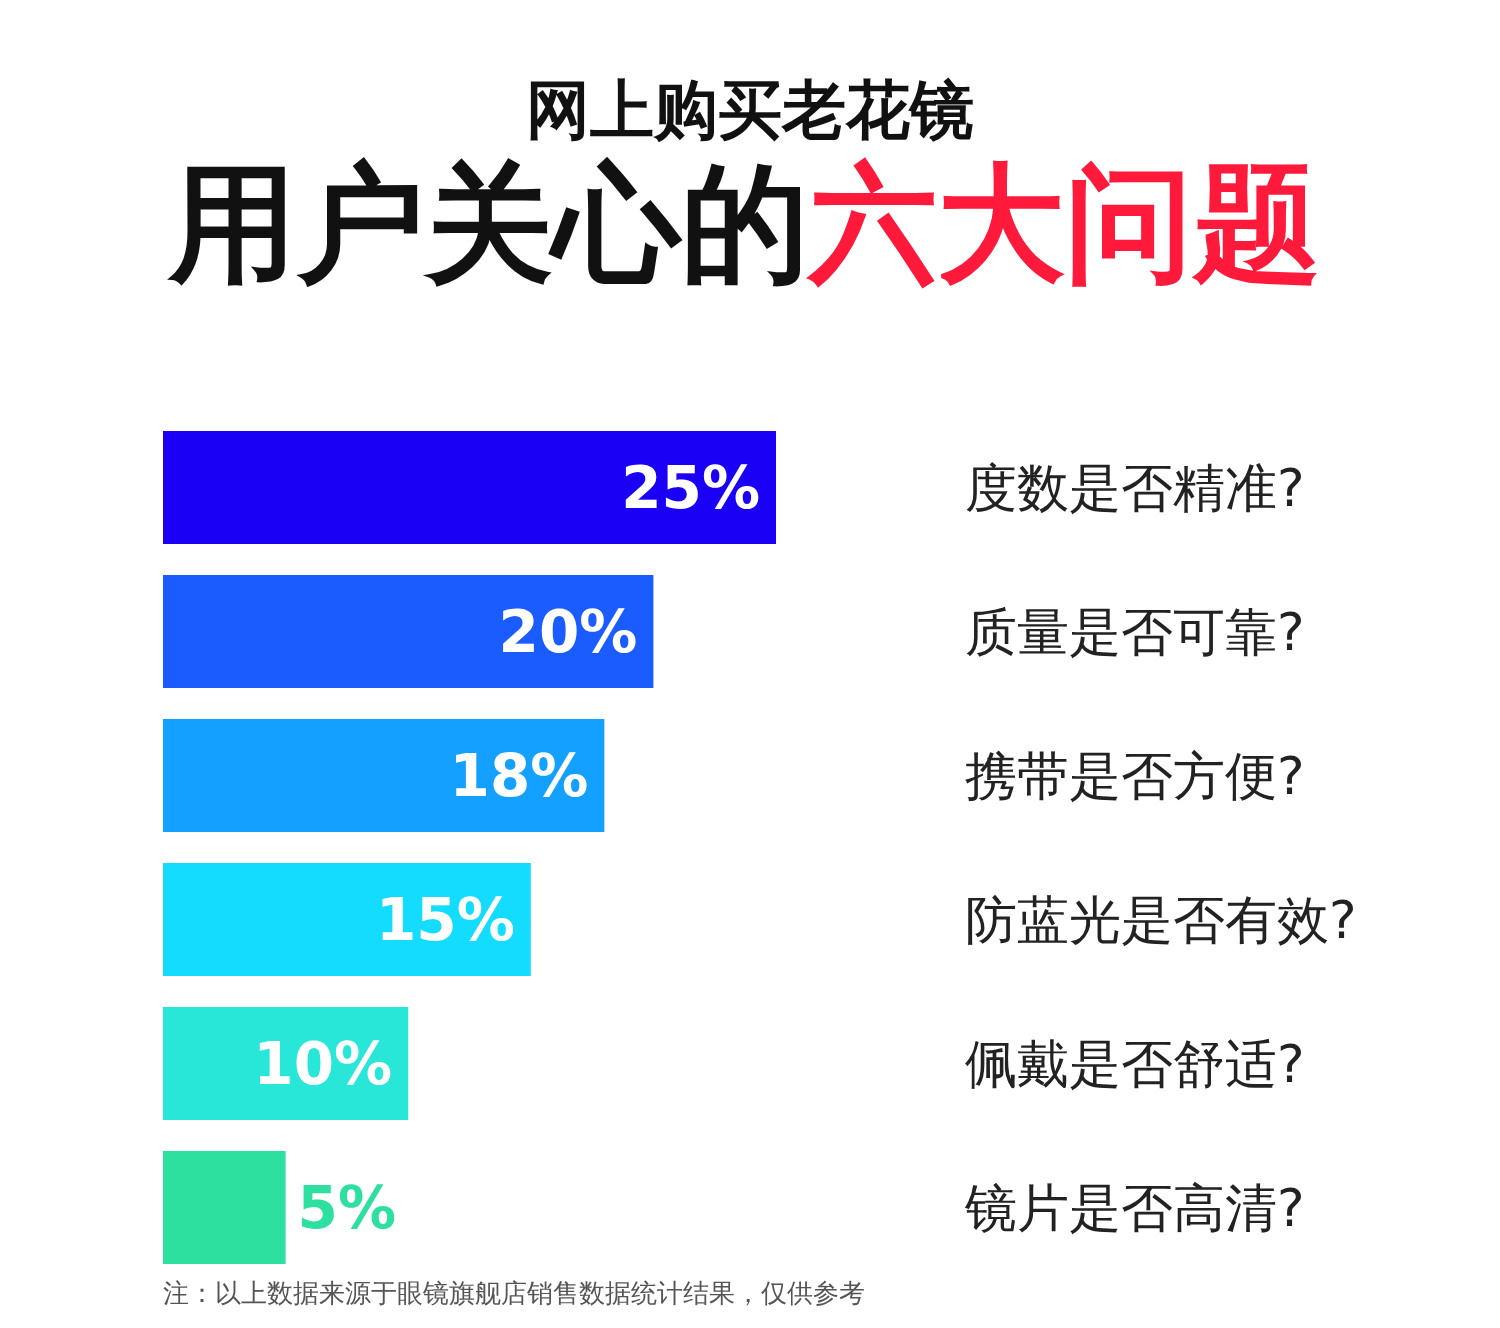 This screenshot has height=1328, width=1500. What do you see at coordinates (1135, 775) in the screenshot?
I see `y-tick-label: 携带是否方便?` at bounding box center [1135, 775].